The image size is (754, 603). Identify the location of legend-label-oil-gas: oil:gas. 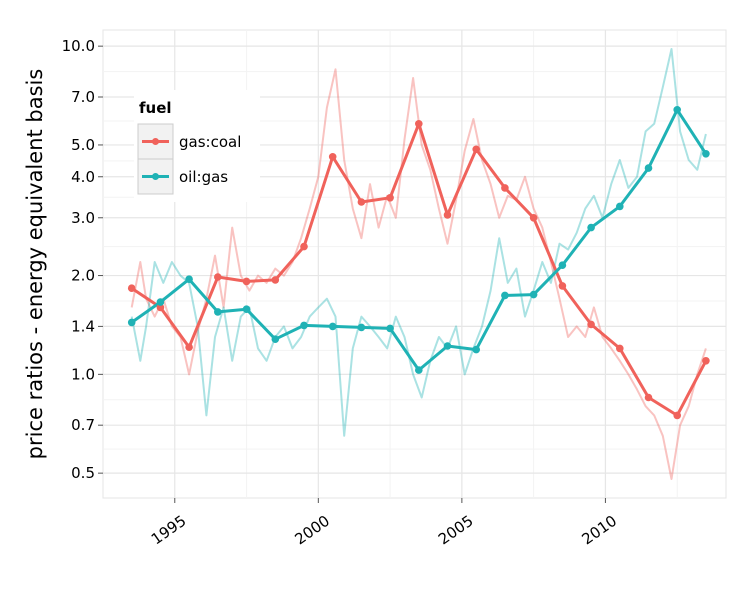
(203, 177).